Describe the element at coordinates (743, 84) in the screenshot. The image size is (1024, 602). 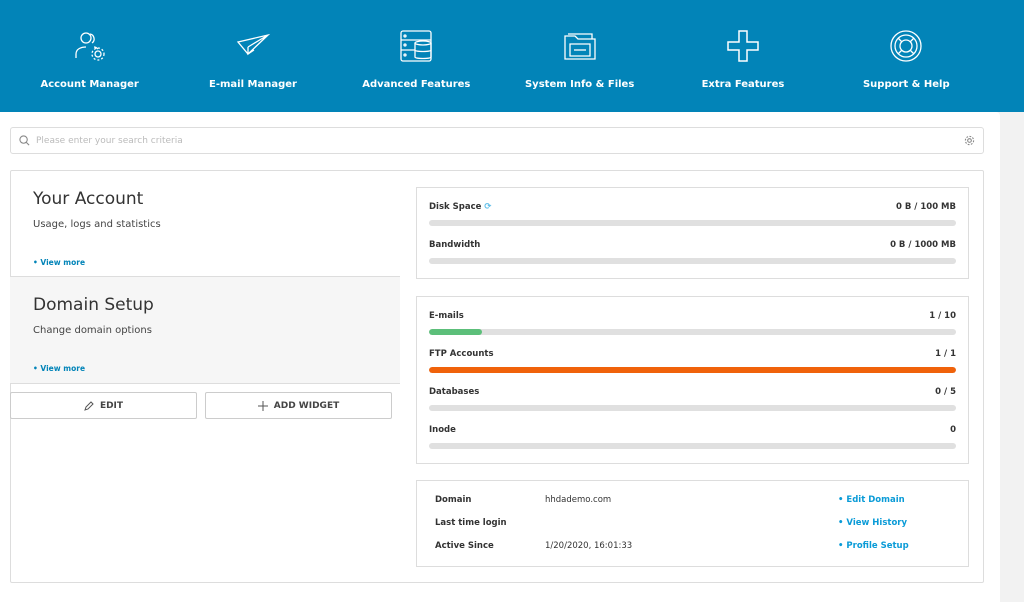
I see `nav-label: Extra Features` at that location.